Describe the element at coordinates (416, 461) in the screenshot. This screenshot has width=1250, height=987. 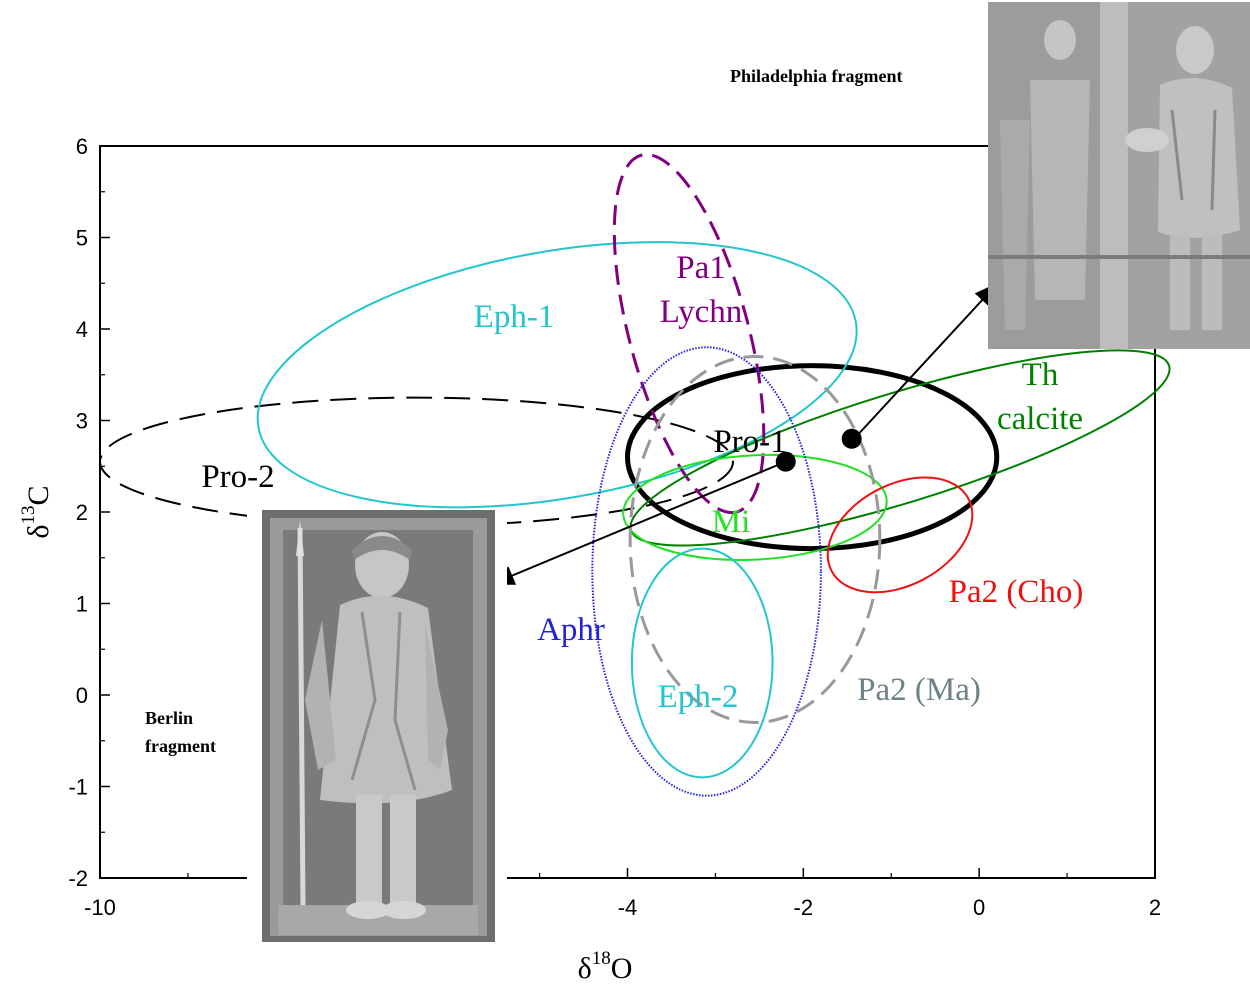
I see `region-pro-2-ellipse` at that location.